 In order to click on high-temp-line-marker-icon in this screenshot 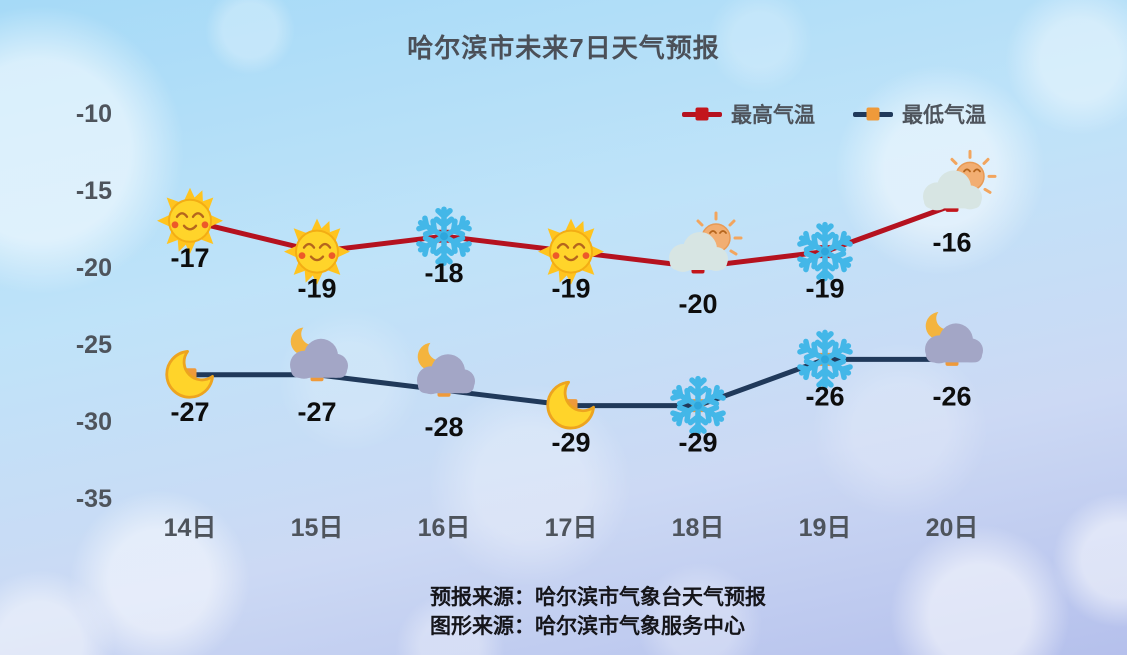, I will do `click(702, 114)`.